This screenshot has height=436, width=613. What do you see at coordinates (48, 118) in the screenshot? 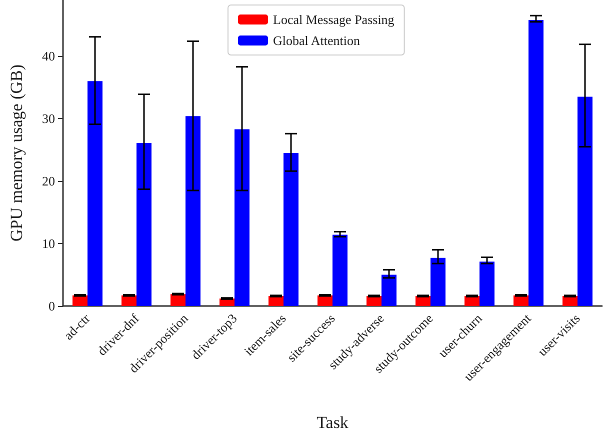
I see `y-tick-label: 30` at bounding box center [48, 118].